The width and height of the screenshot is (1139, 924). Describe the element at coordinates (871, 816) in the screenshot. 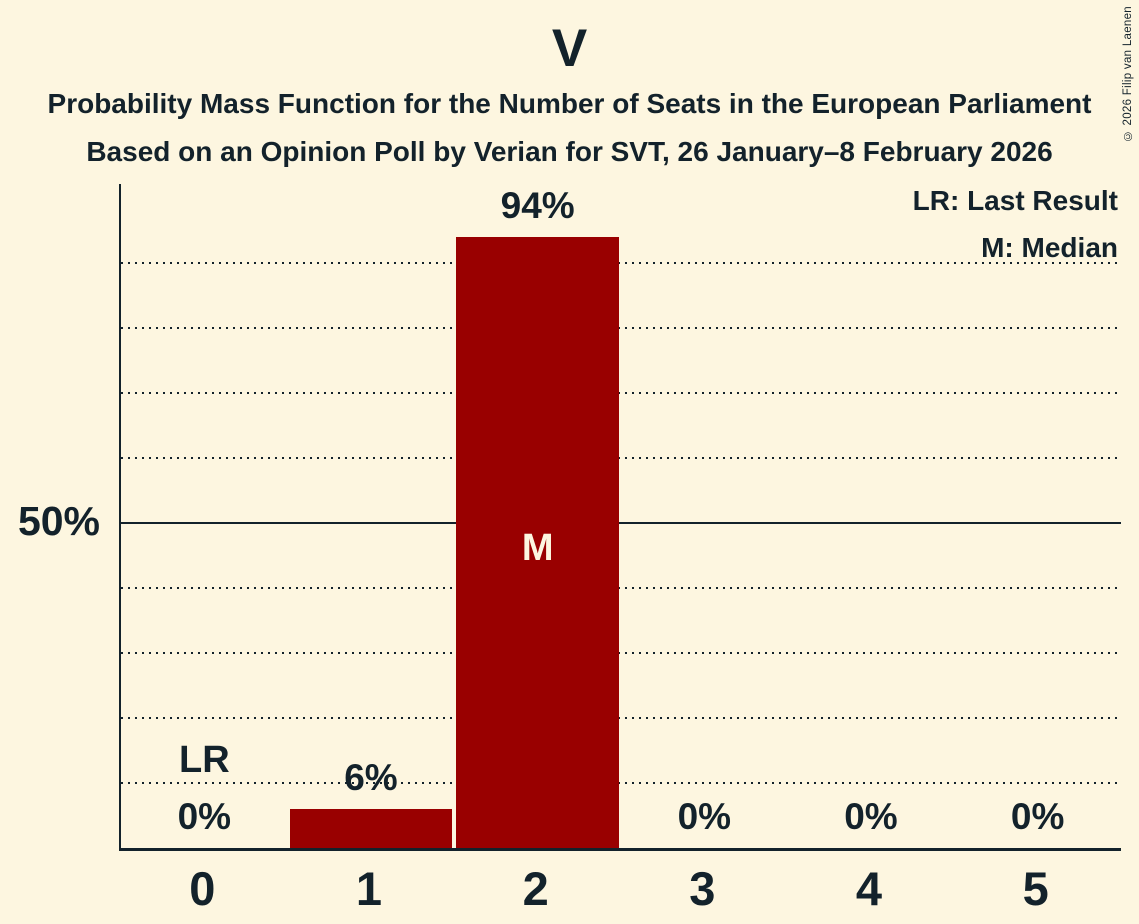

I see `bar-value-label-4: 0%` at that location.